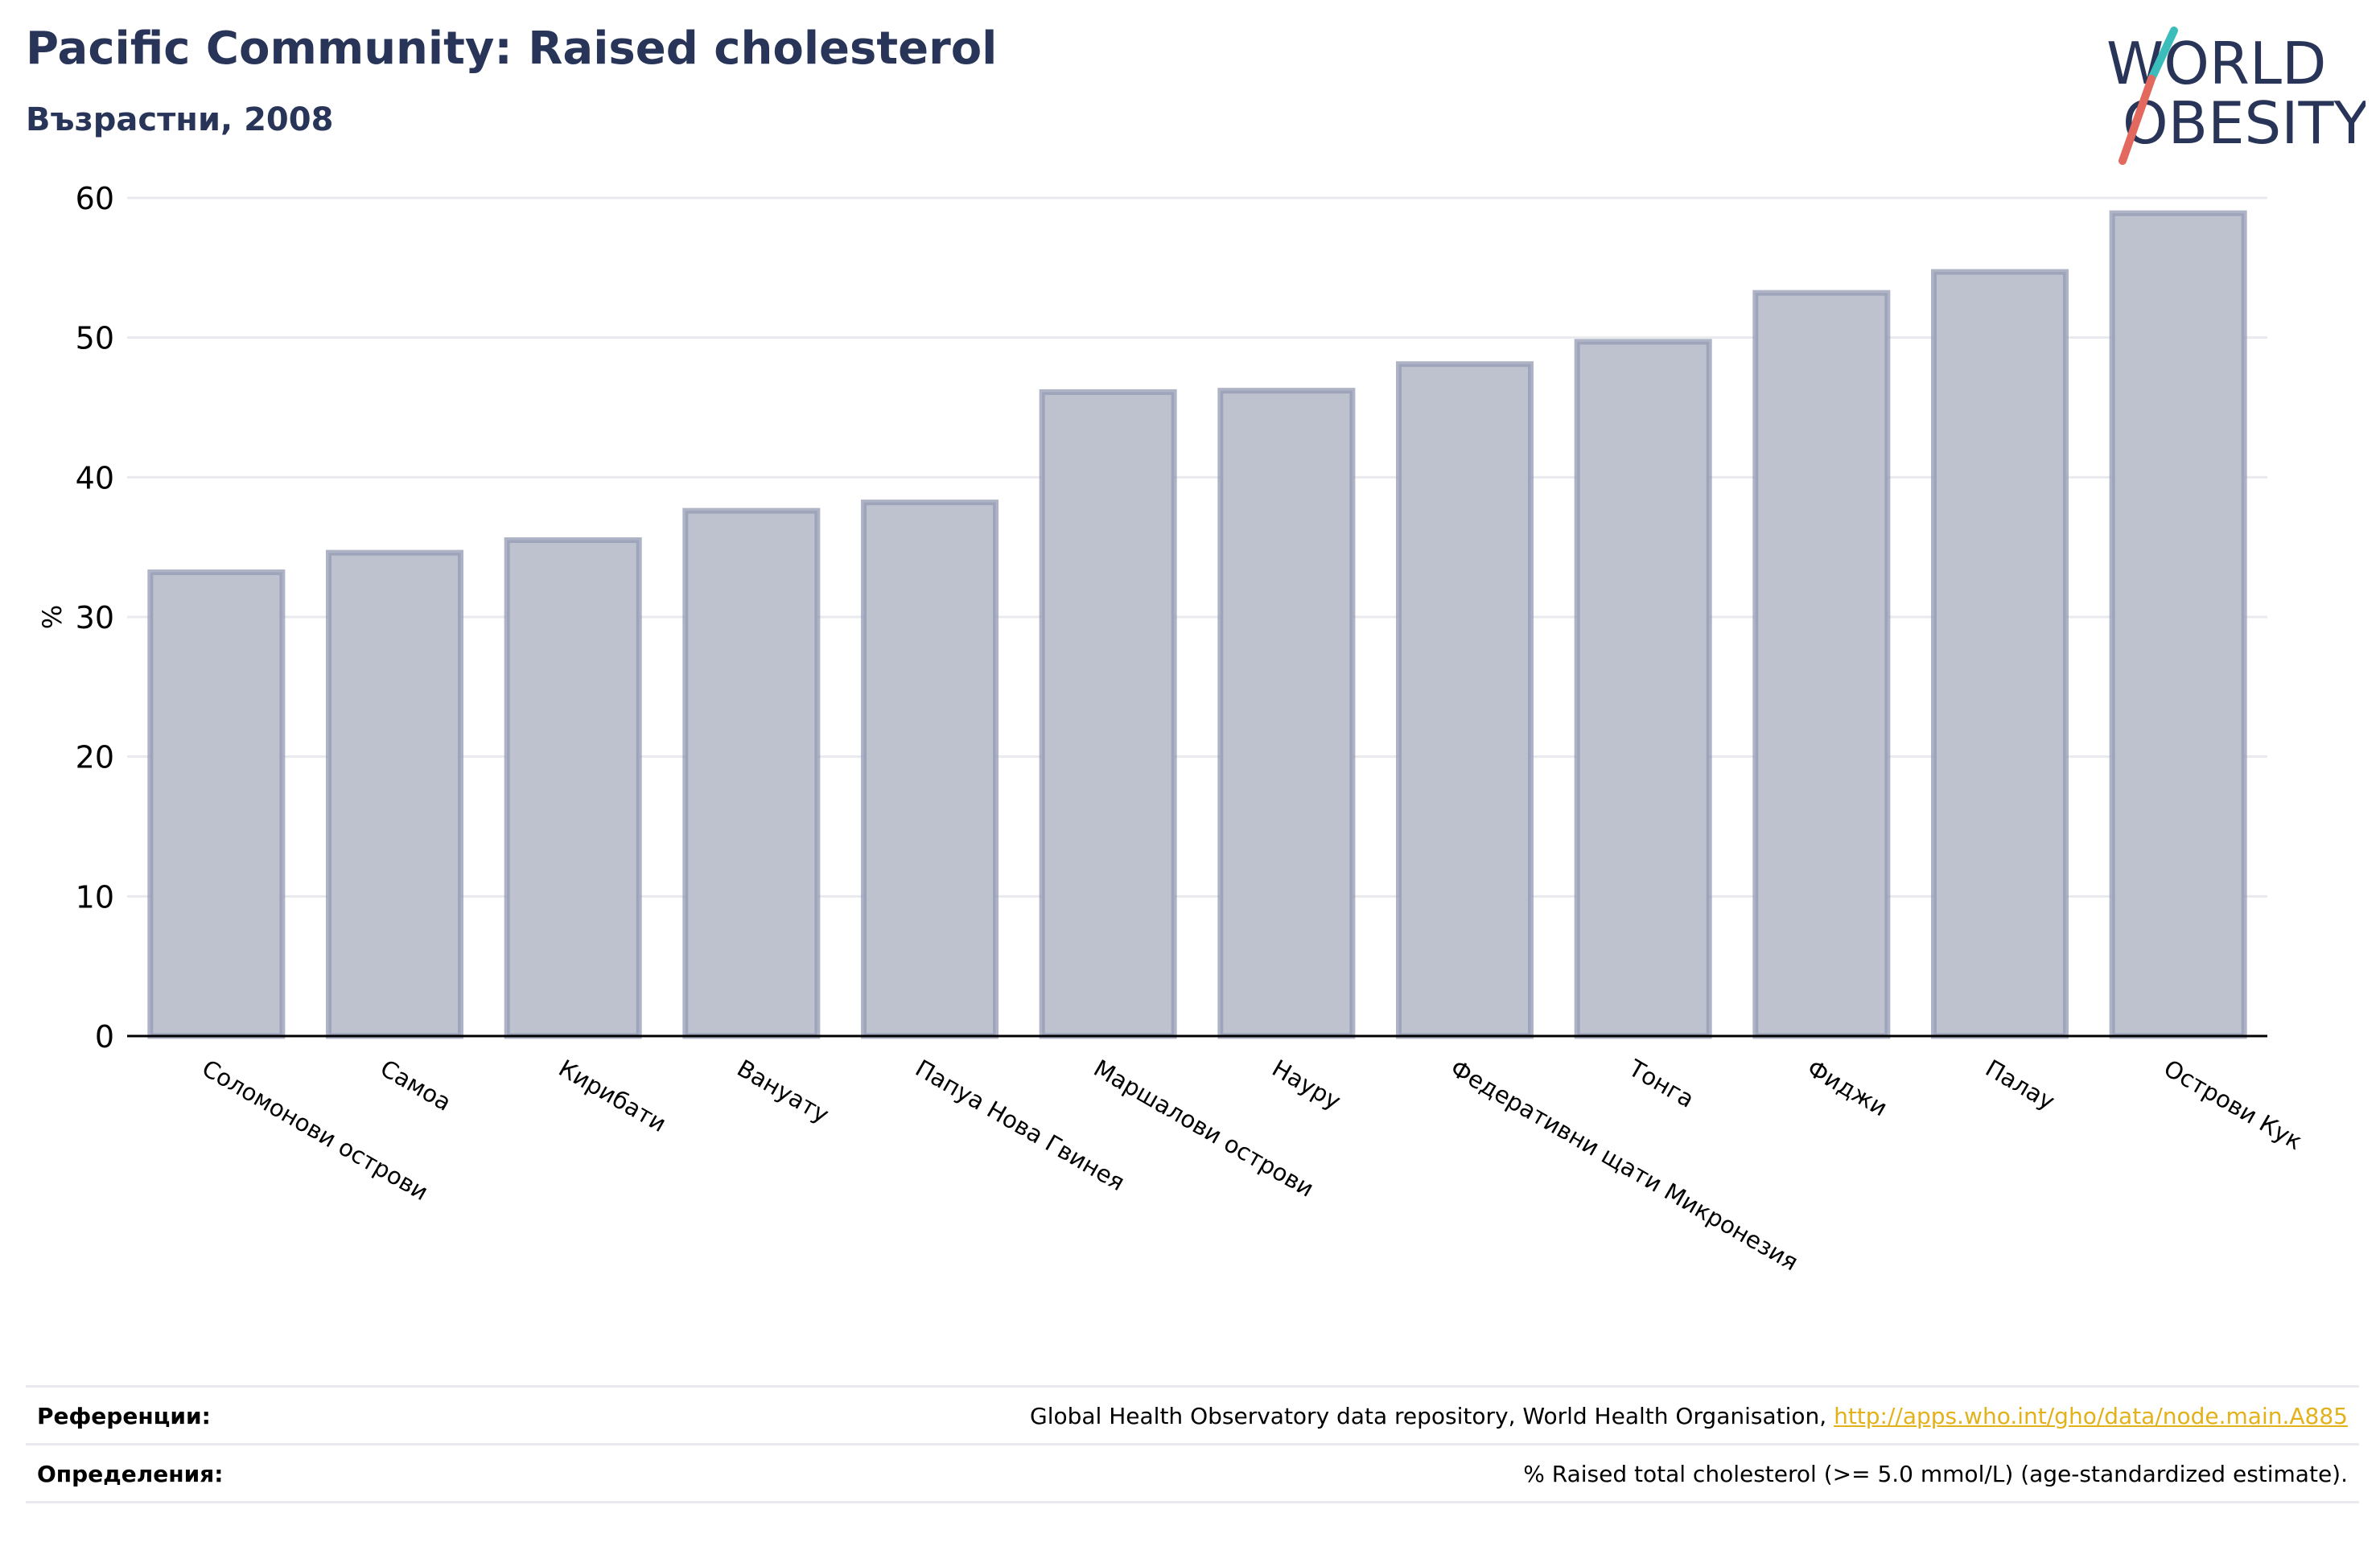 This screenshot has width=2380, height=1542. What do you see at coordinates (2138, 120) in the screenshot?
I see `logo-slash-red` at bounding box center [2138, 120].